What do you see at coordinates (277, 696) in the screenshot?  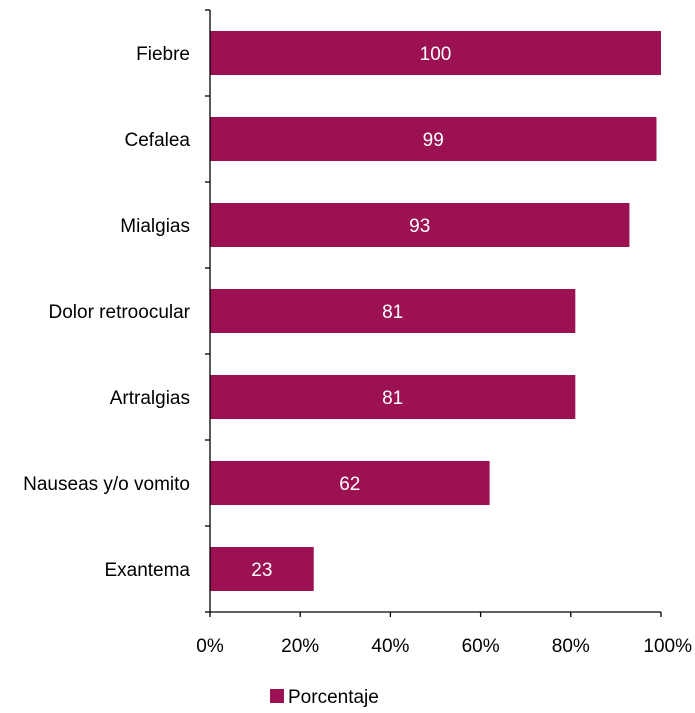 I see `legend-swatch` at bounding box center [277, 696].